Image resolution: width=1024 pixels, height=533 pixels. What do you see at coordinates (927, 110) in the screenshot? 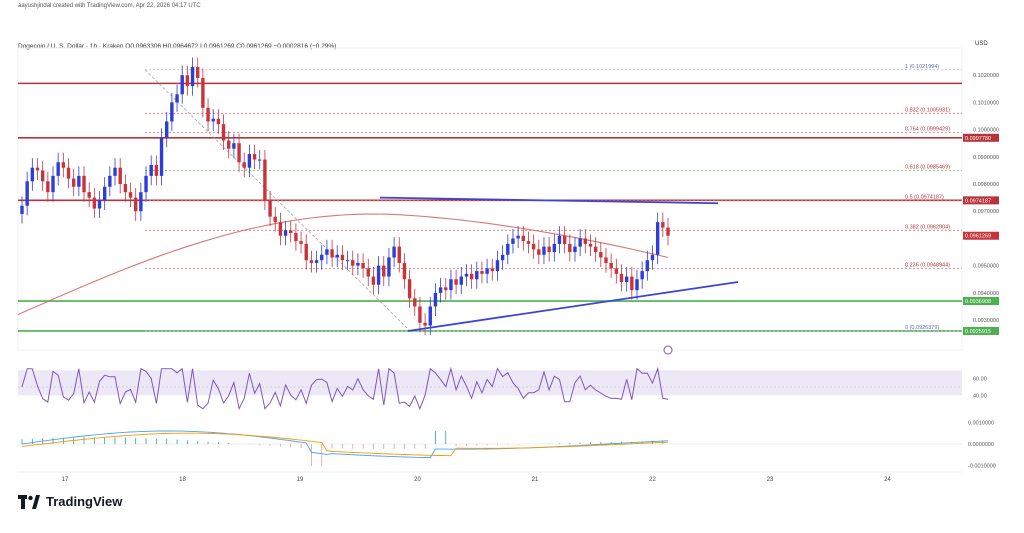
I see `fib-level-label: 0.832 (0.1005931)` at bounding box center [927, 110].